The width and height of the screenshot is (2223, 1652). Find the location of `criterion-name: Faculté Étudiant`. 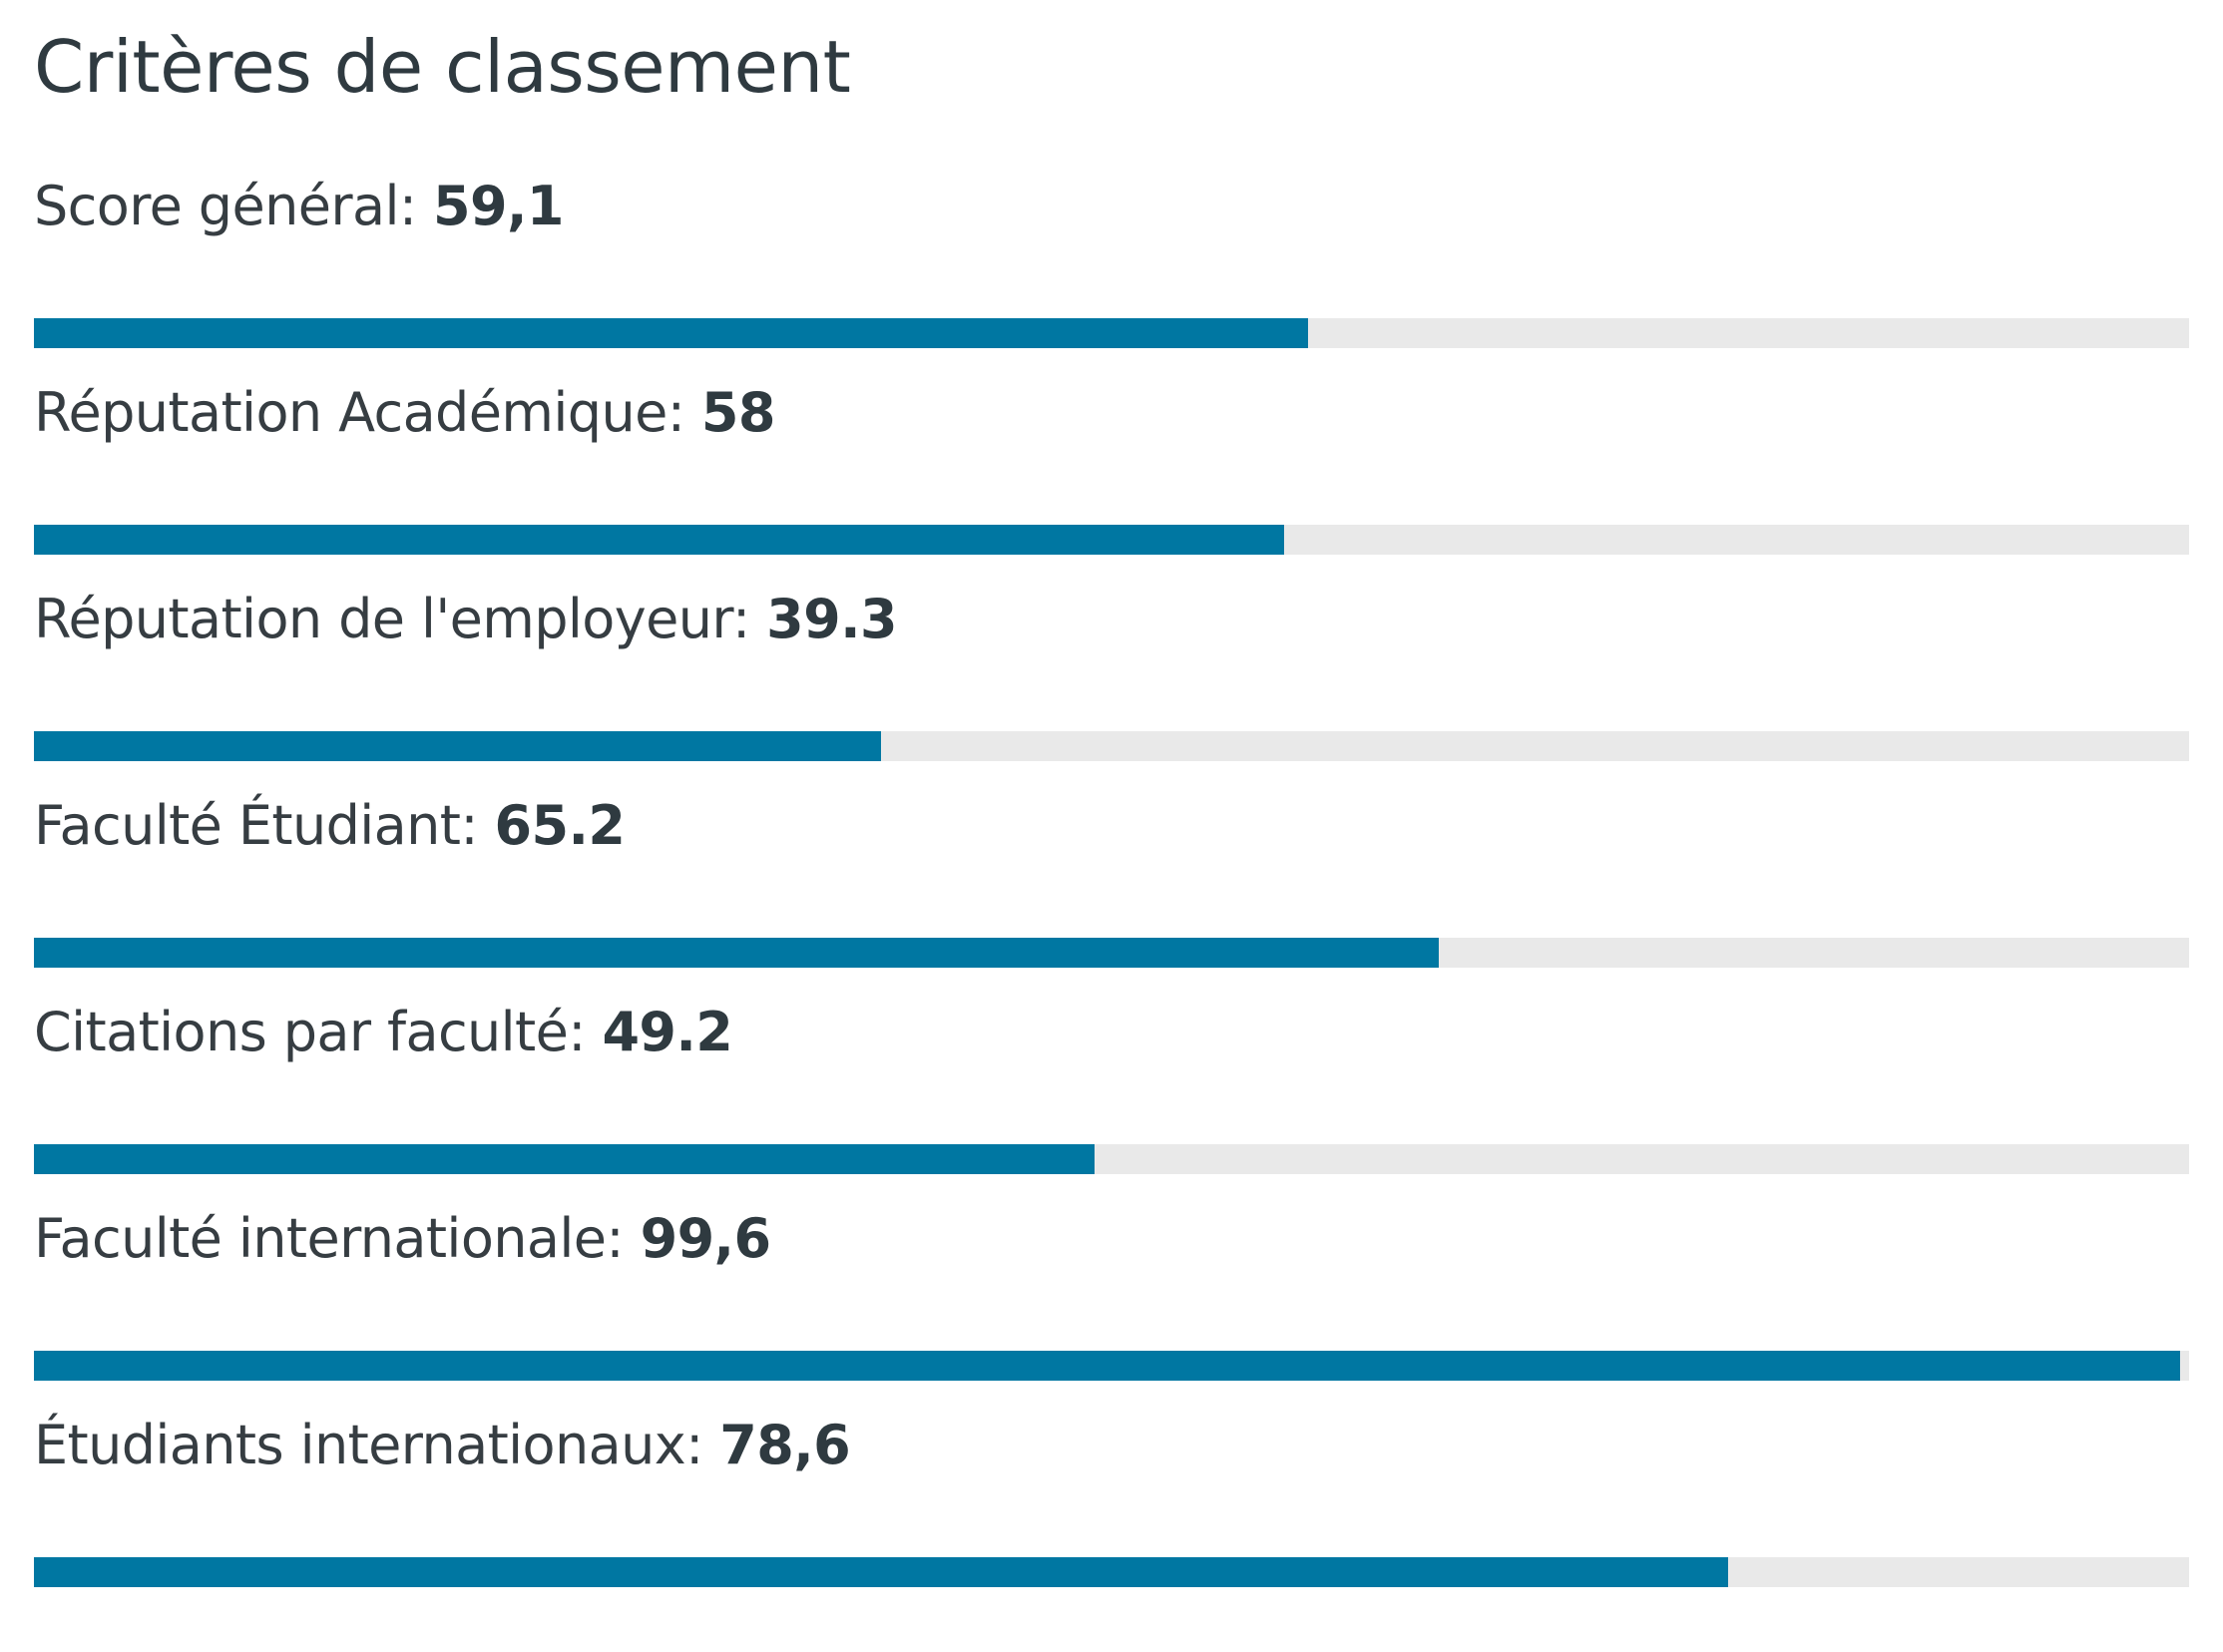

criterion-name: Faculté Étudiant is located at coordinates (247, 825).